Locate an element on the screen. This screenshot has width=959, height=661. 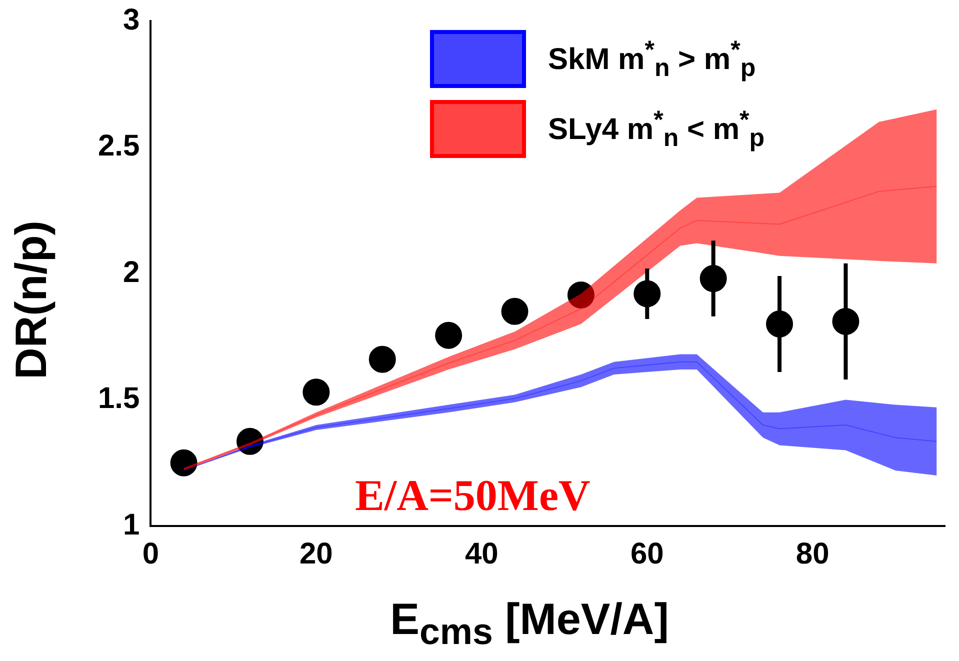
x-tick-label: 40 is located at coordinates (481, 553).